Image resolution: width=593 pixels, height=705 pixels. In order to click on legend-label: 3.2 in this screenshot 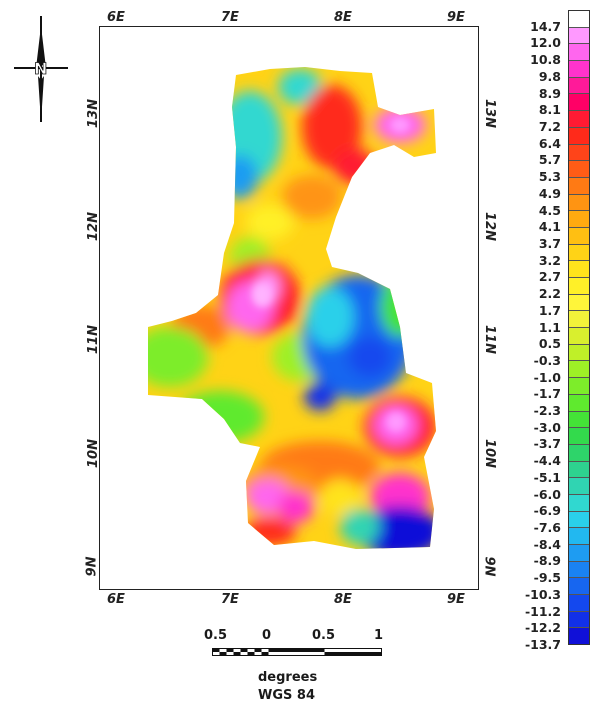, I will do `click(549, 260)`.